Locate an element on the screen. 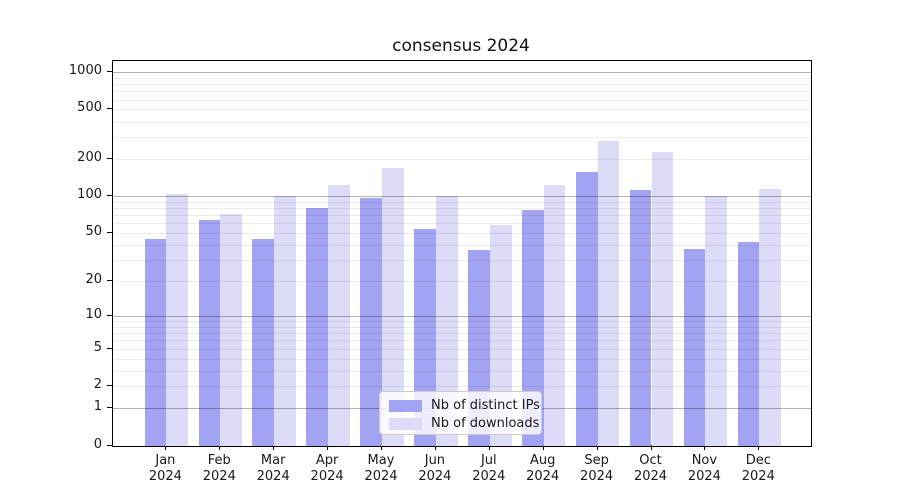 This screenshot has width=900, height=500. x-tick-label-nov: Nov 2024 is located at coordinates (704, 468).